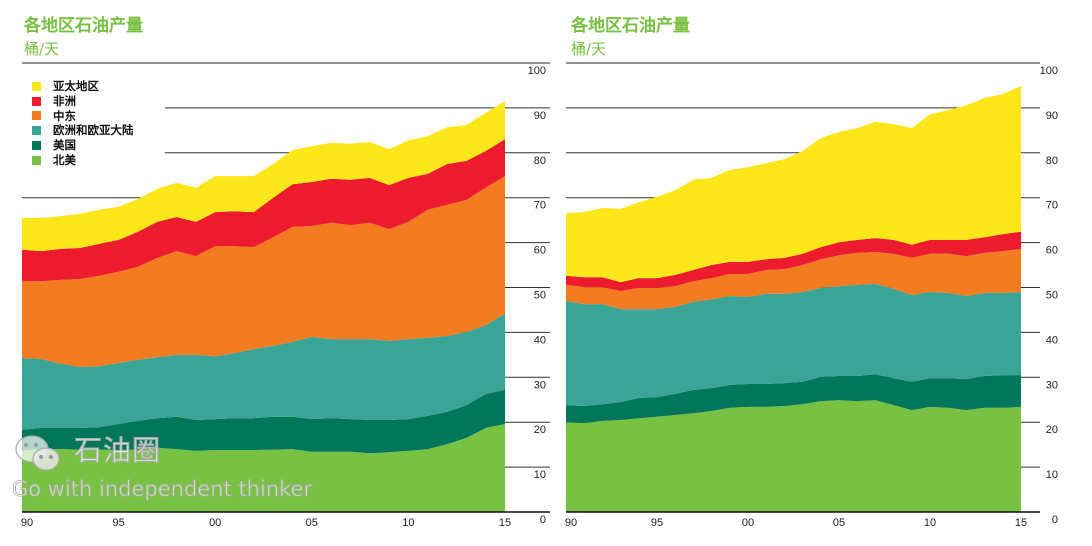 The width and height of the screenshot is (1092, 546). Describe the element at coordinates (76, 86) in the screenshot. I see `legend-label: 亚太地区` at that location.